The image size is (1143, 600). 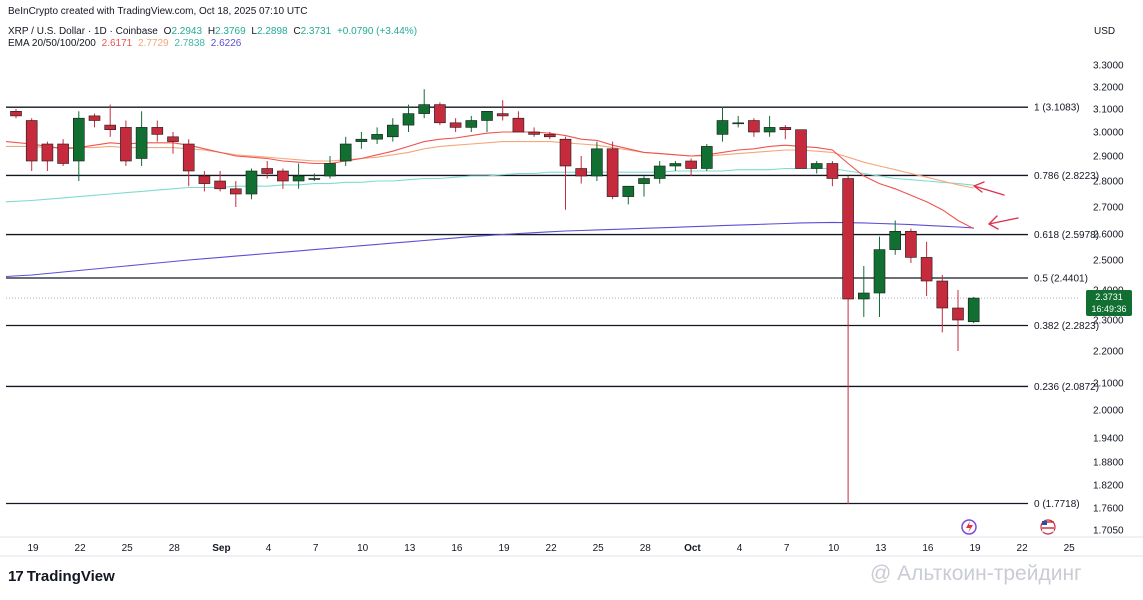 What do you see at coordinates (226, 43) in the screenshot?
I see `ema200-value: 2.6226` at bounding box center [226, 43].